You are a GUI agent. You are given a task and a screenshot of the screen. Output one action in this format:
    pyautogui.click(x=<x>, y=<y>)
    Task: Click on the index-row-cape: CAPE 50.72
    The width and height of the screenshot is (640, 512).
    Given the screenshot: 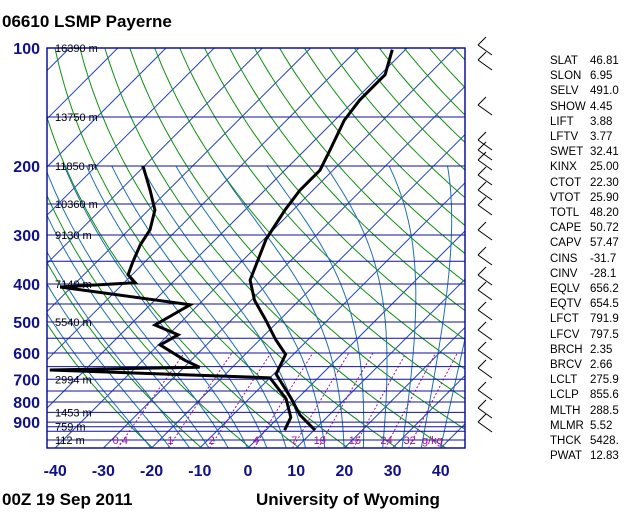 What is the action you would take?
    pyautogui.click(x=584, y=228)
    